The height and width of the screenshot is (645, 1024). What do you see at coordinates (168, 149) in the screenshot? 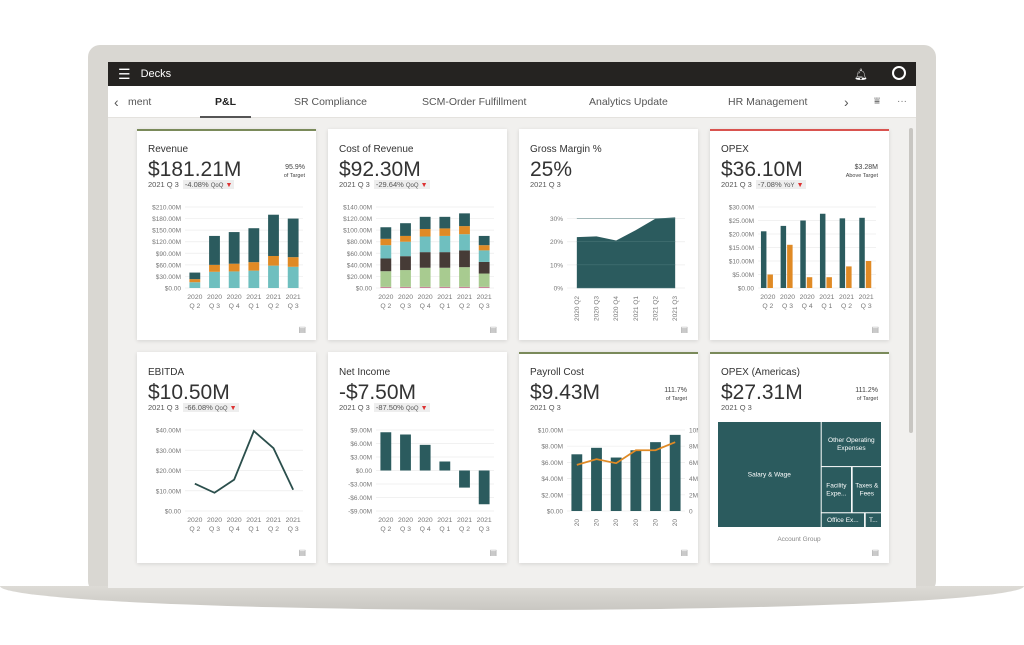
I see `card-title: Revenue` at bounding box center [168, 149].